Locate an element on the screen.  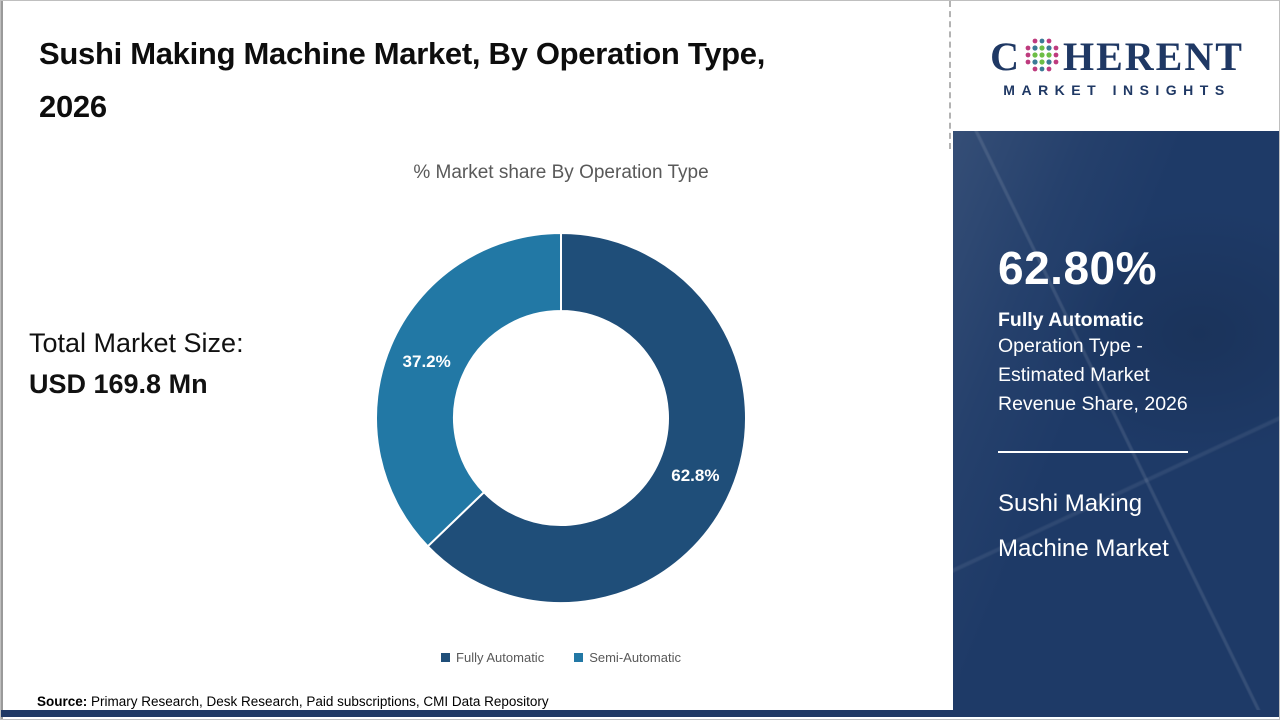
stat-value: 62.80% is located at coordinates (1078, 268).